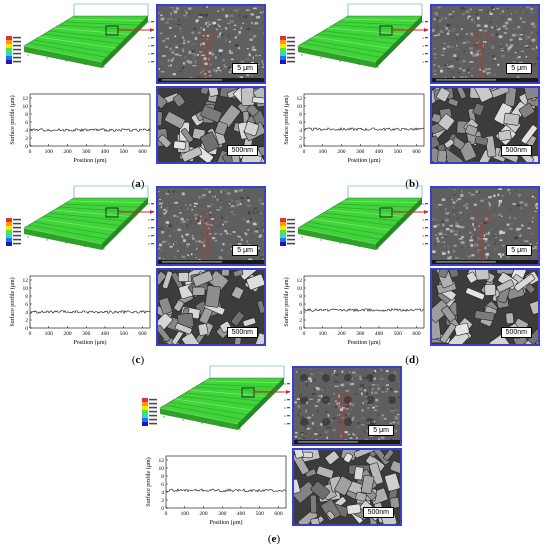 This screenshot has width=550, height=550. What do you see at coordinates (412, 360) in the screenshot?
I see `panel-label-d: (d)` at bounding box center [412, 360].